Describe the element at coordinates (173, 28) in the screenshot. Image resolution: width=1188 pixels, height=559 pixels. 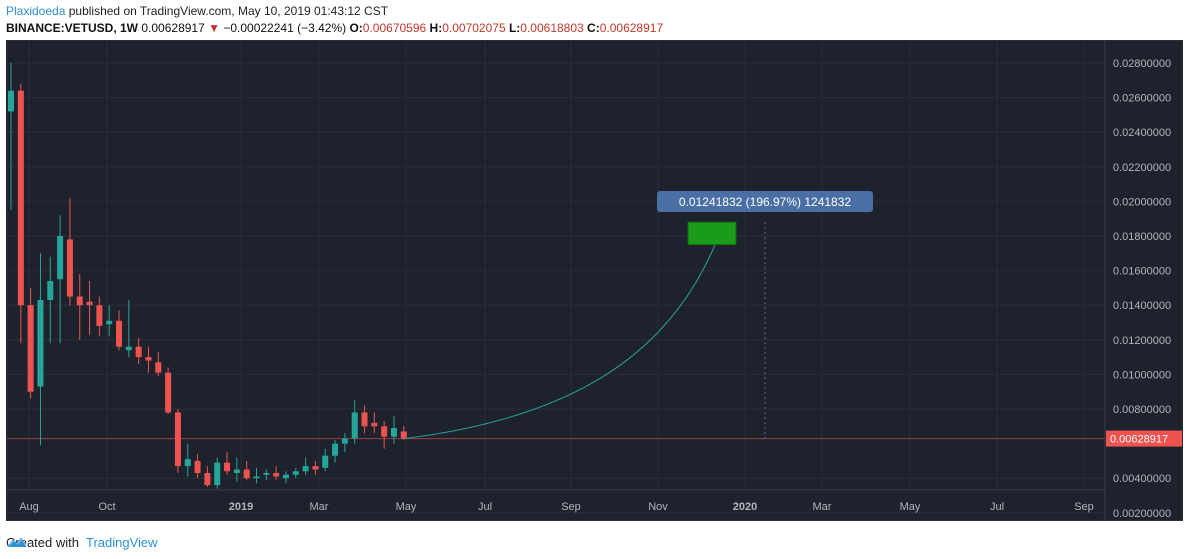
I see `last-price: 0.00628917` at that location.